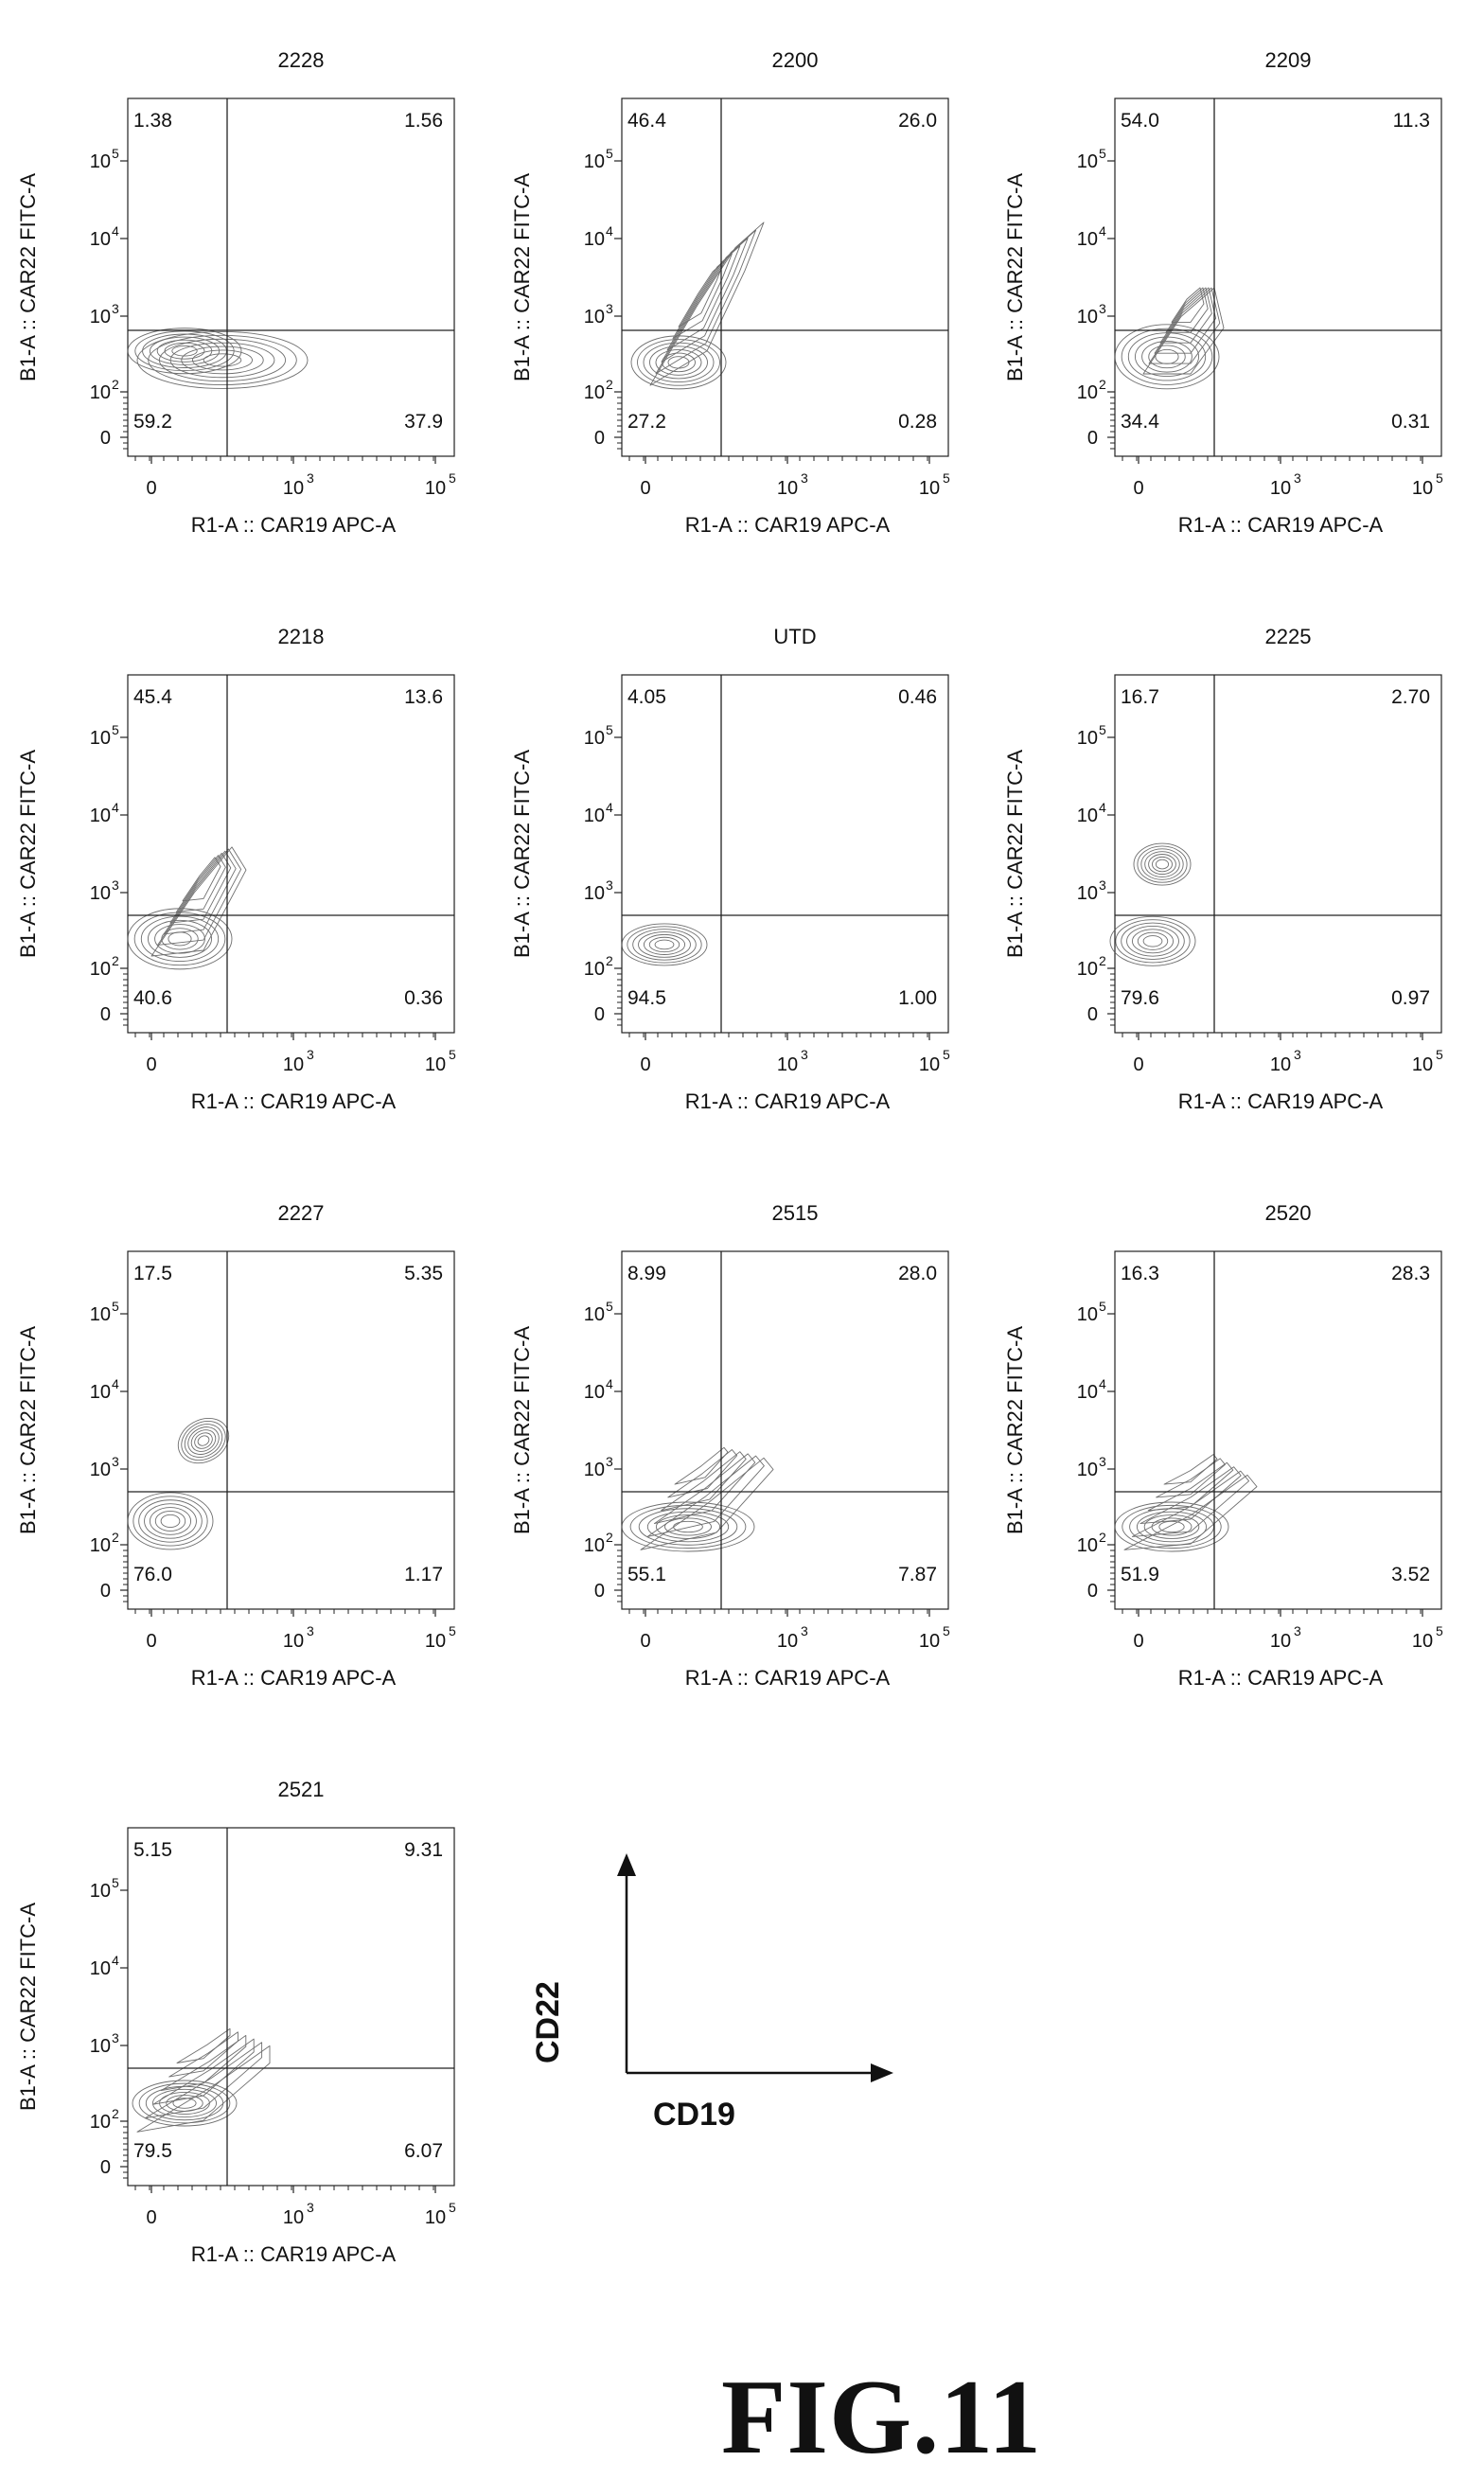 The height and width of the screenshot is (2479, 1484). I want to click on quadrant-ur-value: 2.70, so click(1410, 697).